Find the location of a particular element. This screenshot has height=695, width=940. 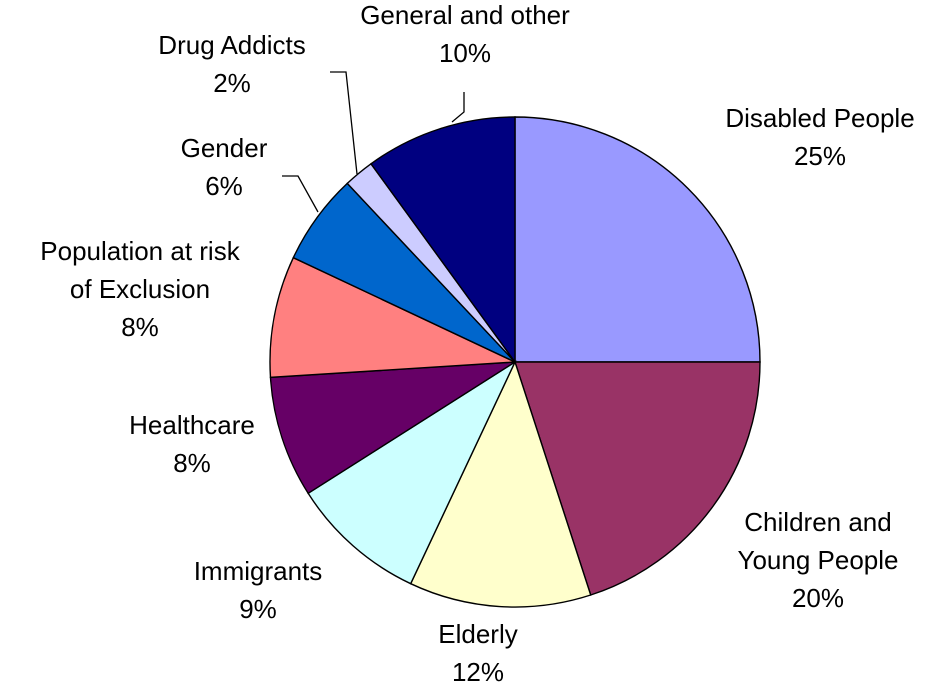

slice-label-population-at-risk-of-exclusion: Population at risk of Exclusion 8% is located at coordinates (140, 289).